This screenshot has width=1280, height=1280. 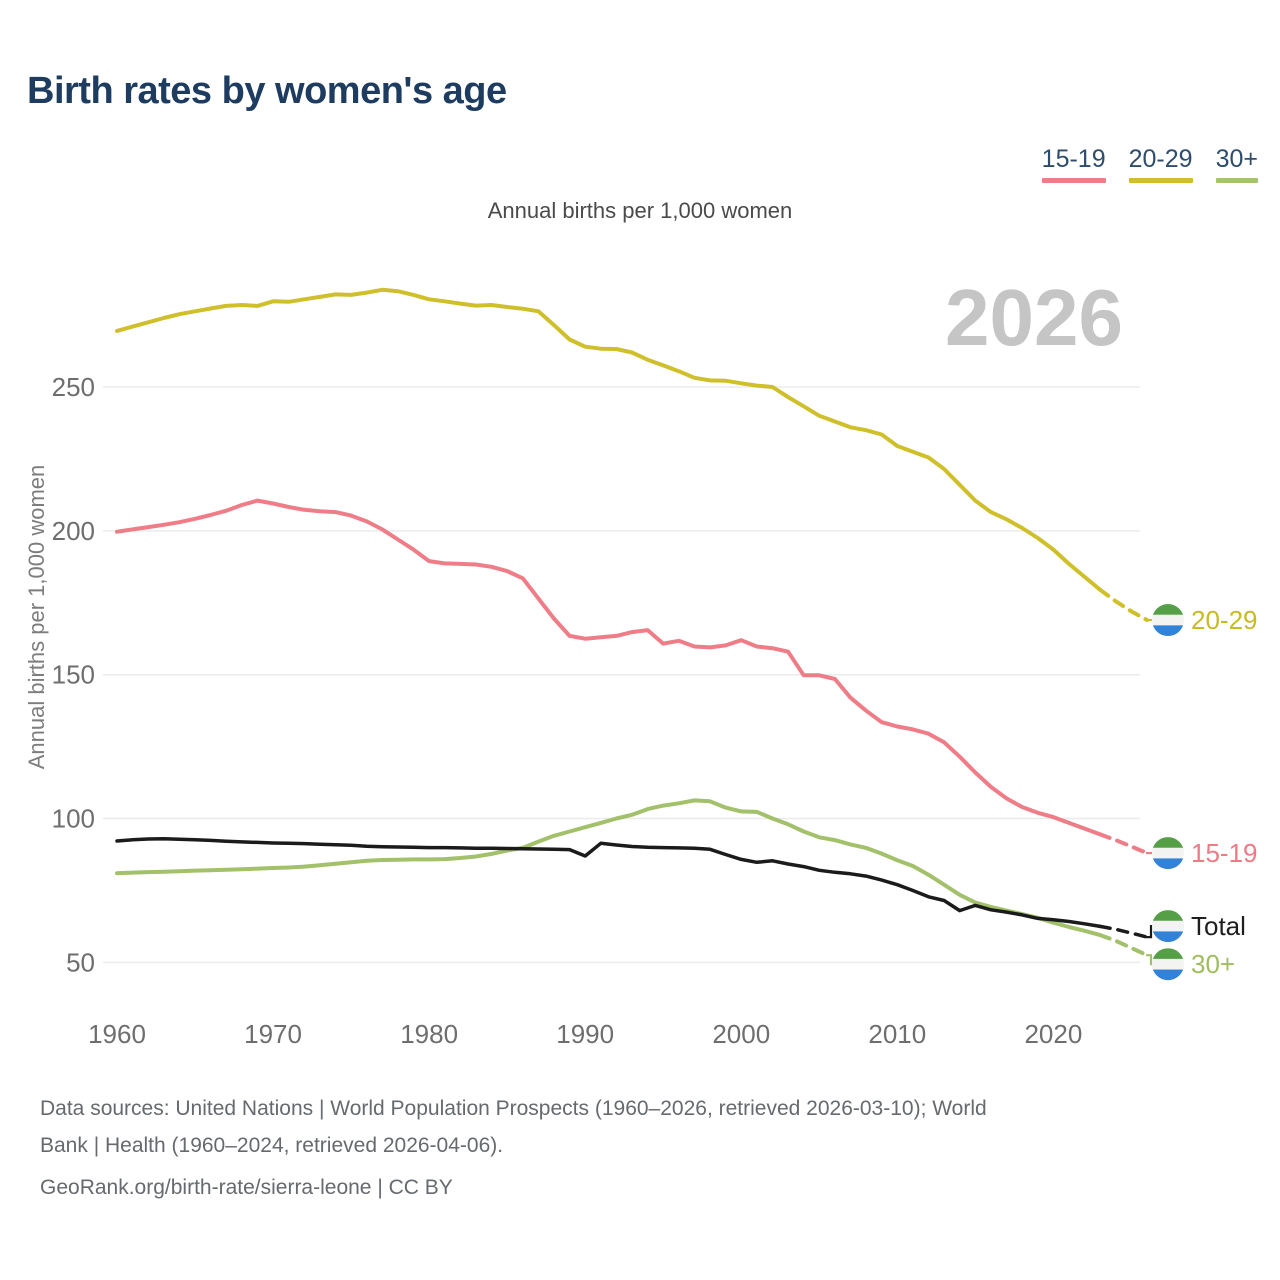 I want to click on line-30+-projection, so click(x=1123, y=945).